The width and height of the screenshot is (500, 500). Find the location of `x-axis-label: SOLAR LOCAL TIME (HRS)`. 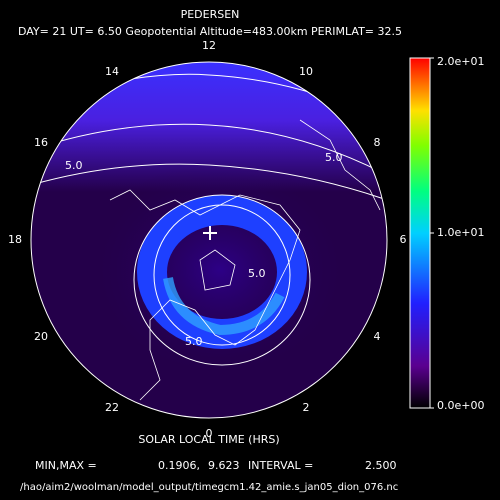

x-axis-label: SOLAR LOCAL TIME (HRS) is located at coordinates (208, 439).